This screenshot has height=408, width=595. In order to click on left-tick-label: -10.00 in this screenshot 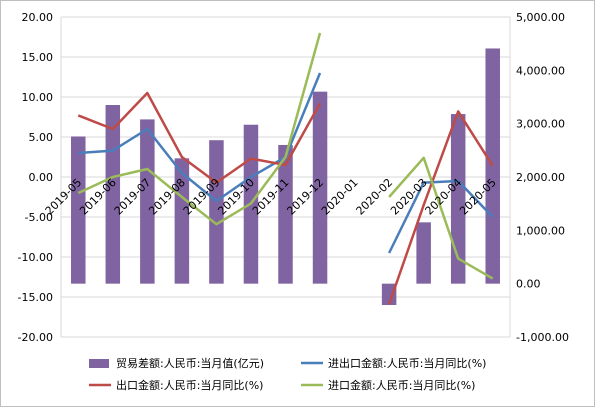, I will do `click(35, 257)`.